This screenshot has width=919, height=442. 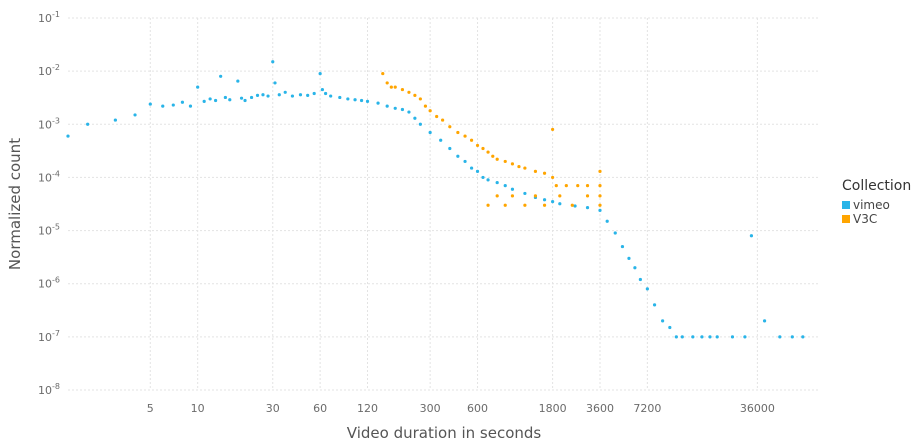 What do you see at coordinates (49, 203) in the screenshot?
I see `y-axis-ticks: 10-810-710-610-510-410-310-210-1` at bounding box center [49, 203].